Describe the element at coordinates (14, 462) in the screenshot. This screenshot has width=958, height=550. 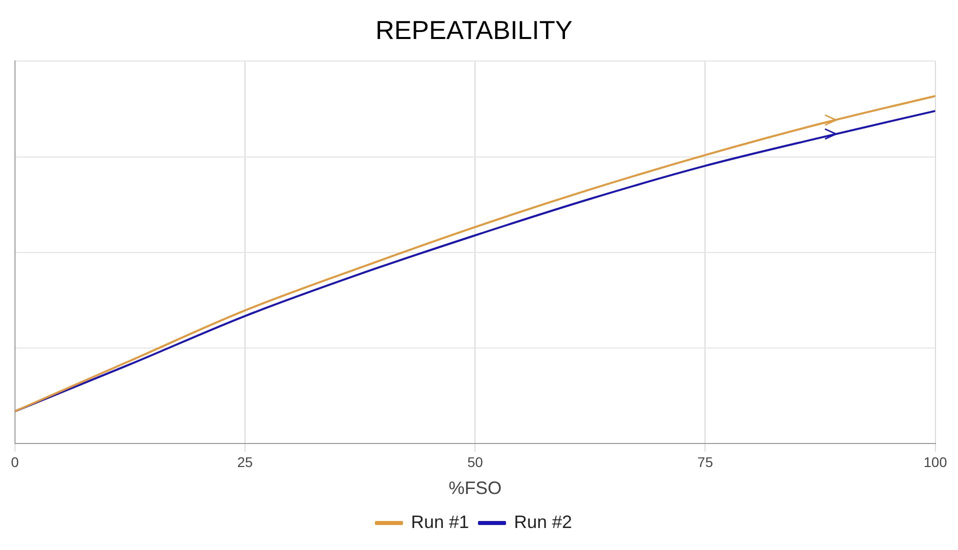
I see `x-tick-label: 0` at that location.